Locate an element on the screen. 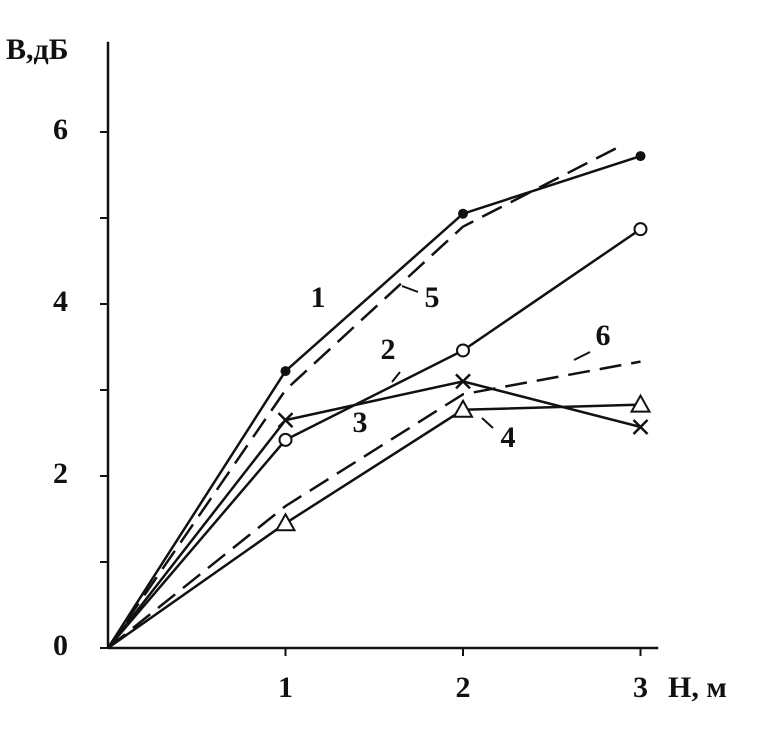 The height and width of the screenshot is (733, 764). x-tick-label: 2 is located at coordinates (463, 687).